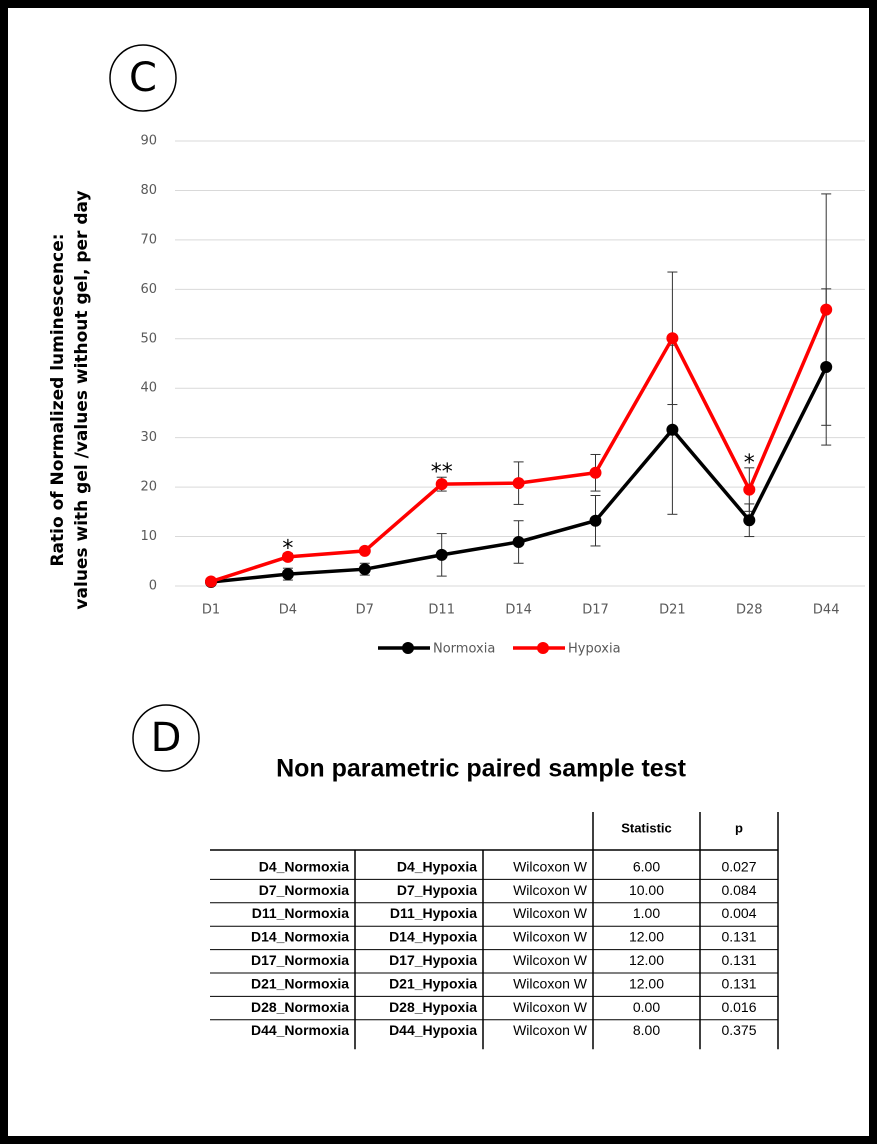 The image size is (877, 1144). I want to click on table-cell: D44_Normoxia, so click(300, 1030).